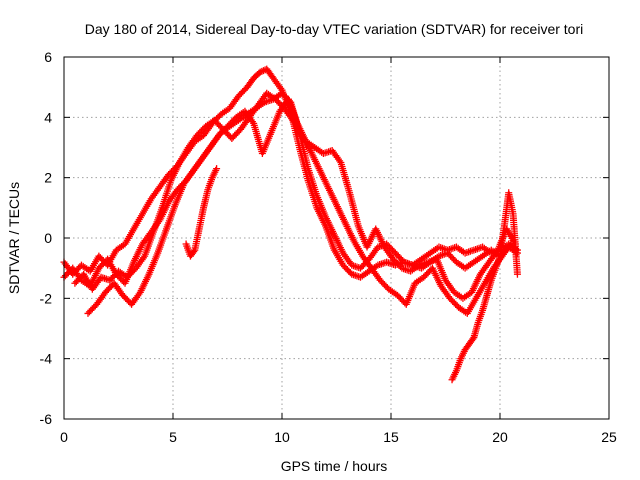  Describe the element at coordinates (391, 437) in the screenshot. I see `x-tick-label: 15` at that location.